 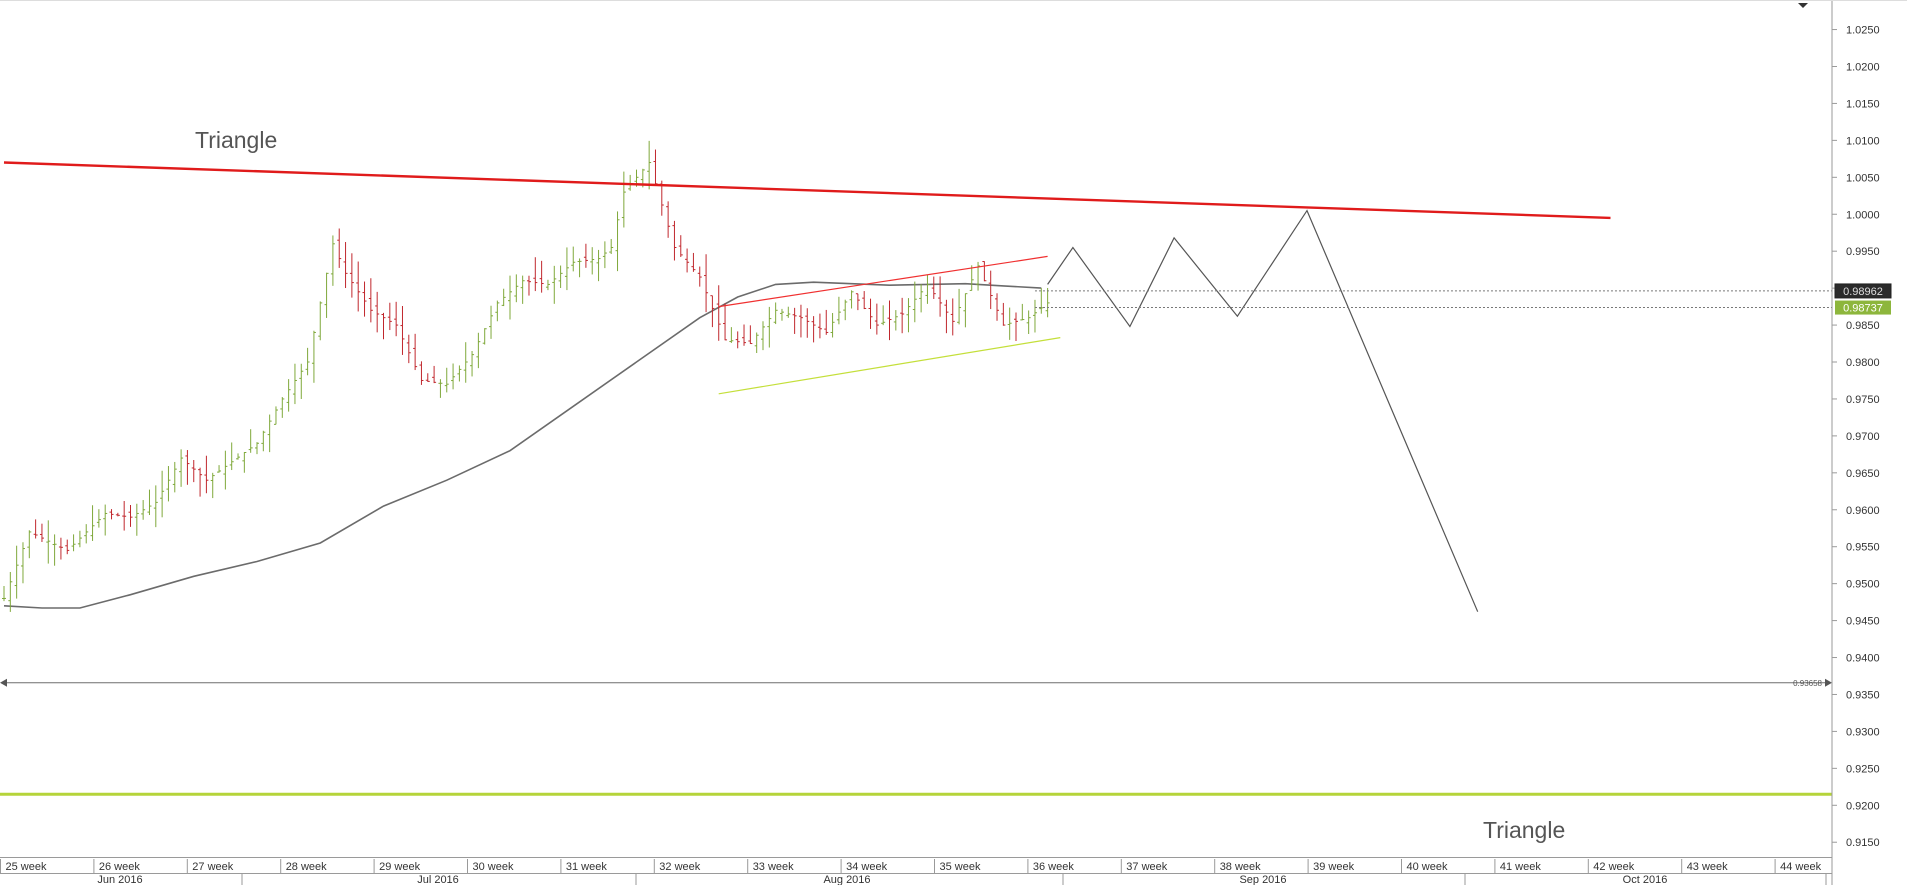 What do you see at coordinates (1427, 867) in the screenshot?
I see `week-tick-label: 40 week` at bounding box center [1427, 867].